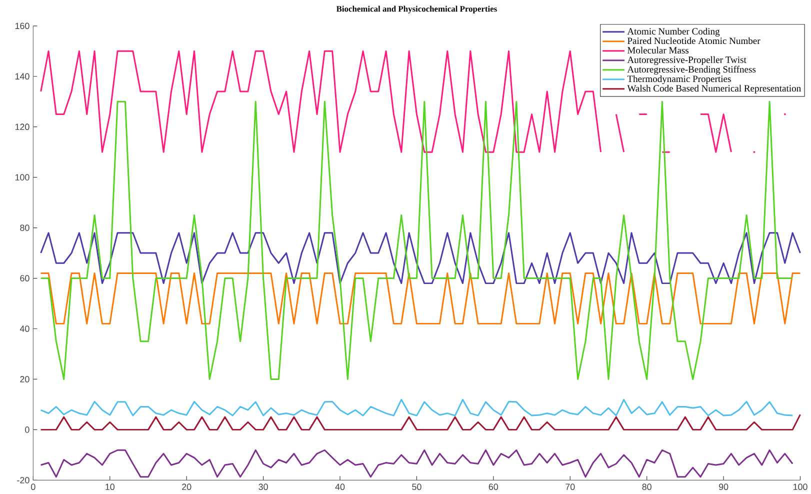 This screenshot has height=494, width=811. Describe the element at coordinates (110, 487) in the screenshot. I see `x-tick-label: 10` at that location.